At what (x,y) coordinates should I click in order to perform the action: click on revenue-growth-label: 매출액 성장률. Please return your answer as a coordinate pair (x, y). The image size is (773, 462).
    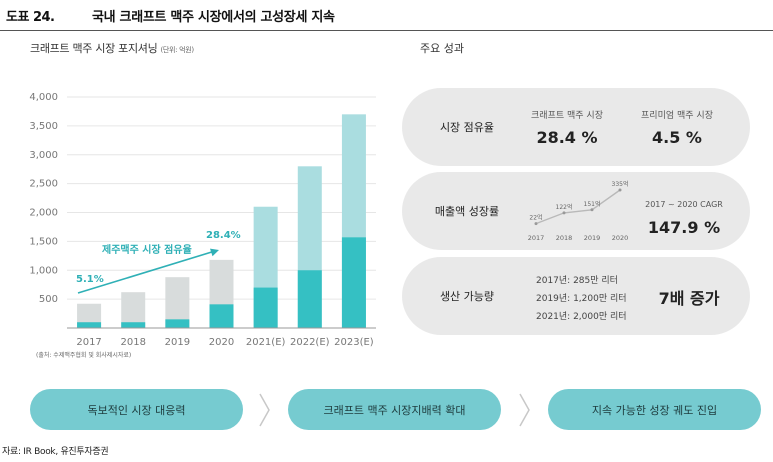
    Looking at the image, I should click on (467, 211).